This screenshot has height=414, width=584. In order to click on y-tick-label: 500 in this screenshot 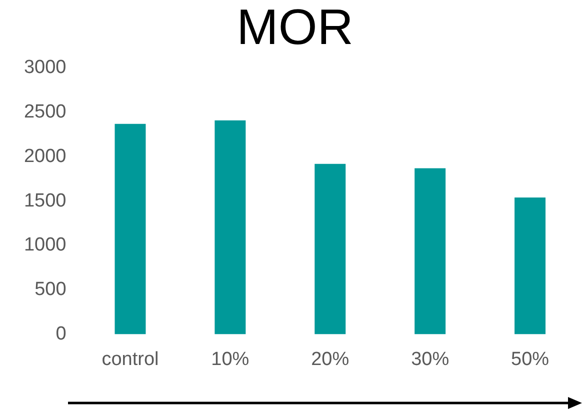, I will do `click(50, 289)`.